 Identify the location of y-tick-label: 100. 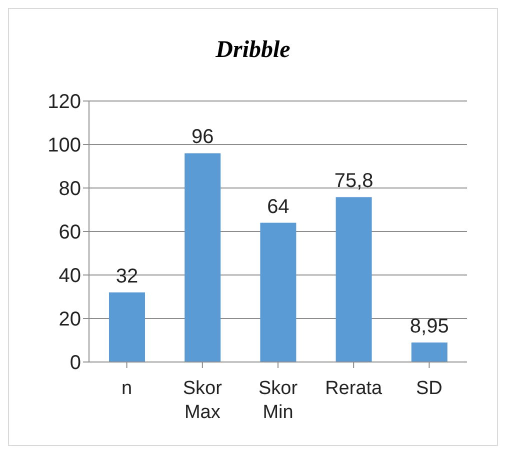
(64, 145).